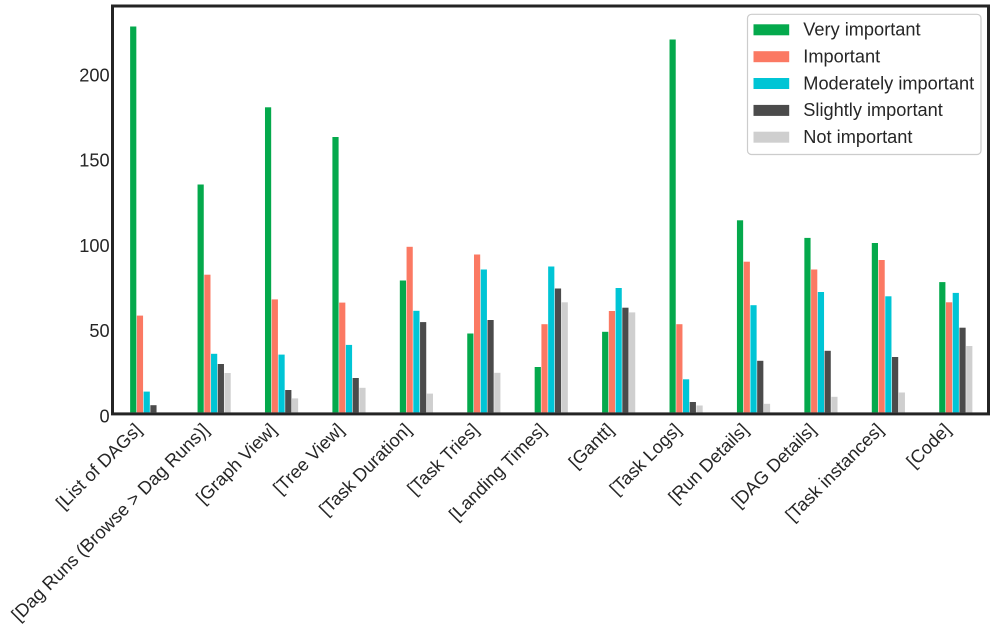  What do you see at coordinates (94, 76) in the screenshot?
I see `svg-text: 200` at bounding box center [94, 76].